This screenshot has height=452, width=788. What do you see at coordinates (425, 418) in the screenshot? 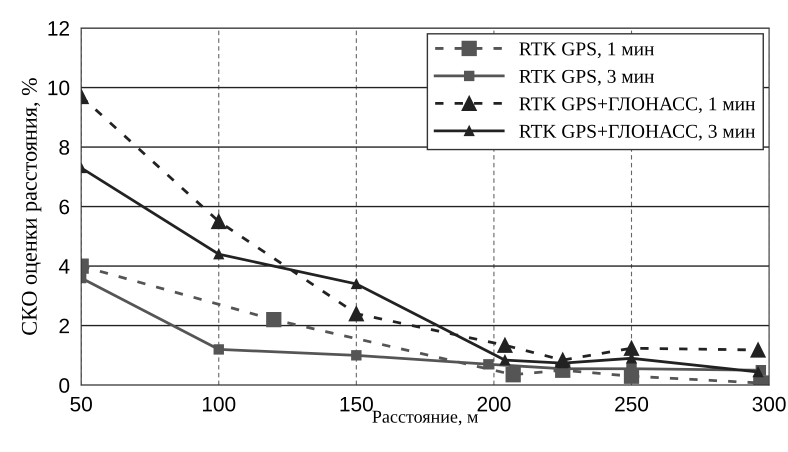
I see `x-axis-title: Расстояние, м` at bounding box center [425, 418].